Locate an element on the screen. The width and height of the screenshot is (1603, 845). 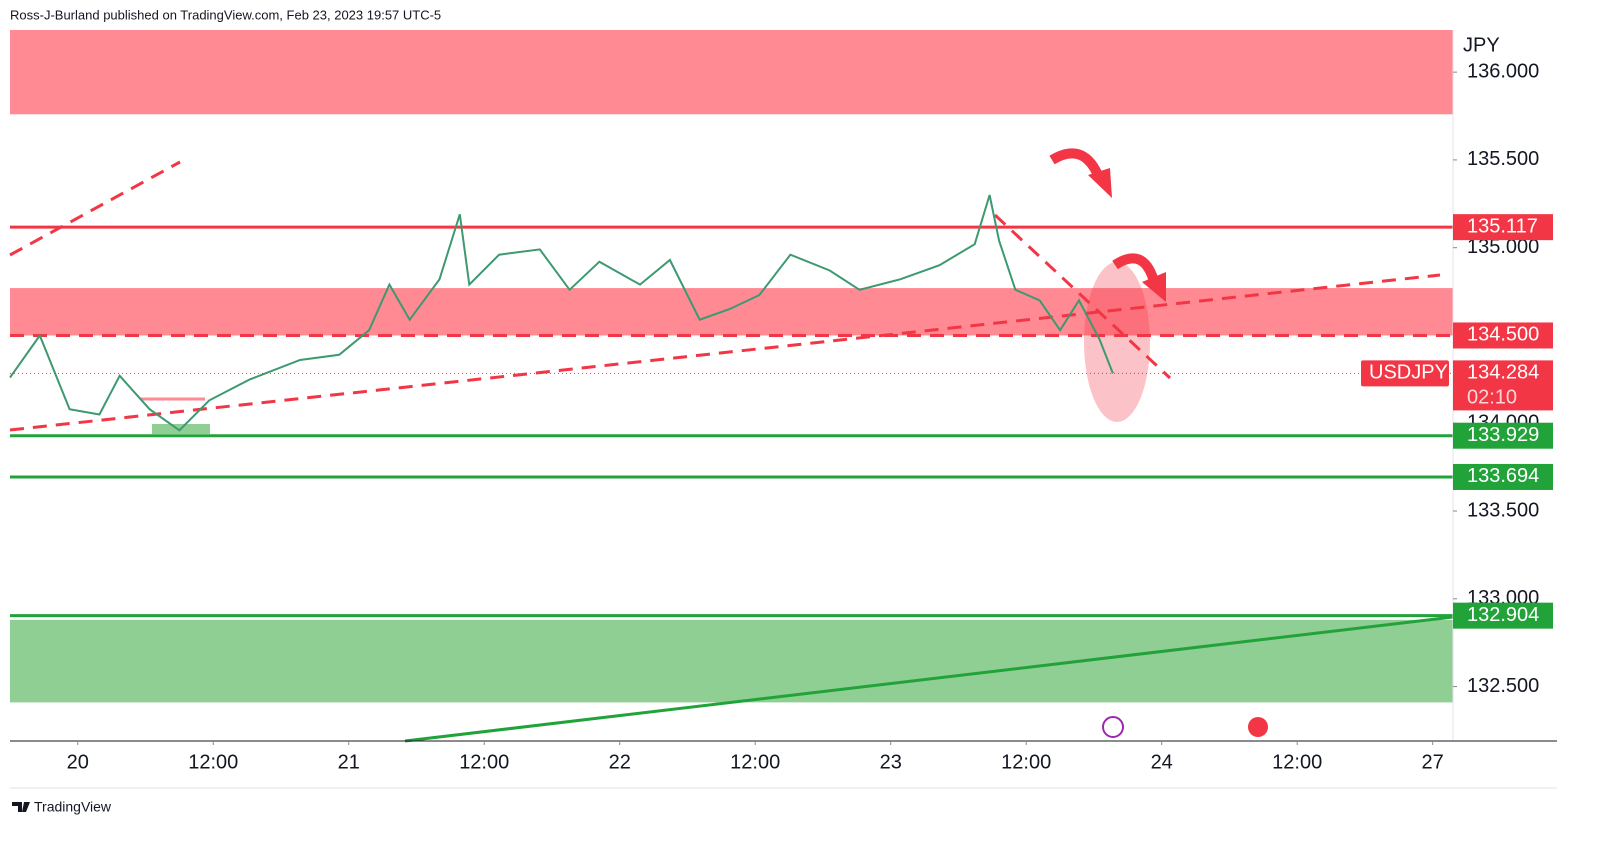
highlight is located at coordinates (1117, 342).